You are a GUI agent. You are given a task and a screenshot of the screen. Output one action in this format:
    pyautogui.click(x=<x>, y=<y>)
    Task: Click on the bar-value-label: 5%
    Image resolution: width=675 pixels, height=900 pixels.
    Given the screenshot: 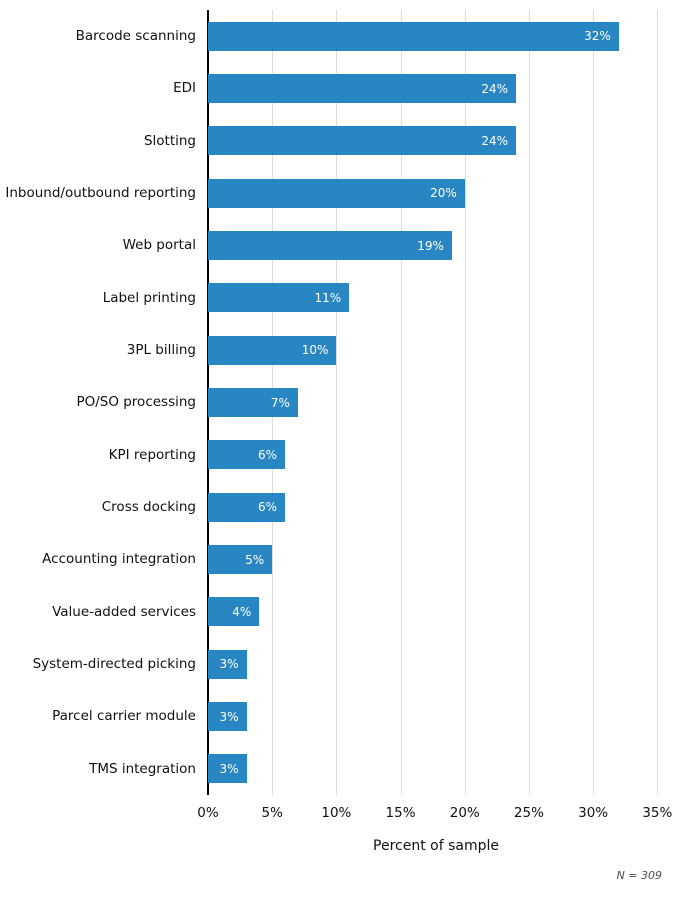 What is the action you would take?
    pyautogui.click(x=255, y=559)
    